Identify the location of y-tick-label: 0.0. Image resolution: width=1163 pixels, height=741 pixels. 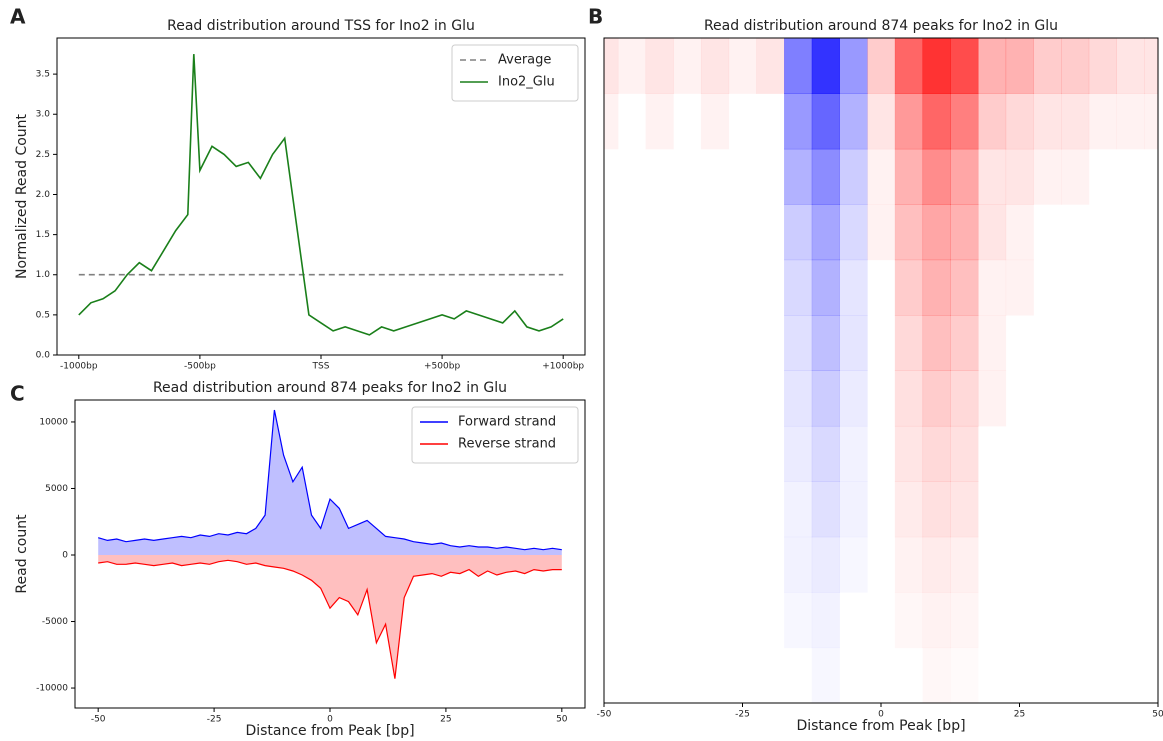
(43, 356).